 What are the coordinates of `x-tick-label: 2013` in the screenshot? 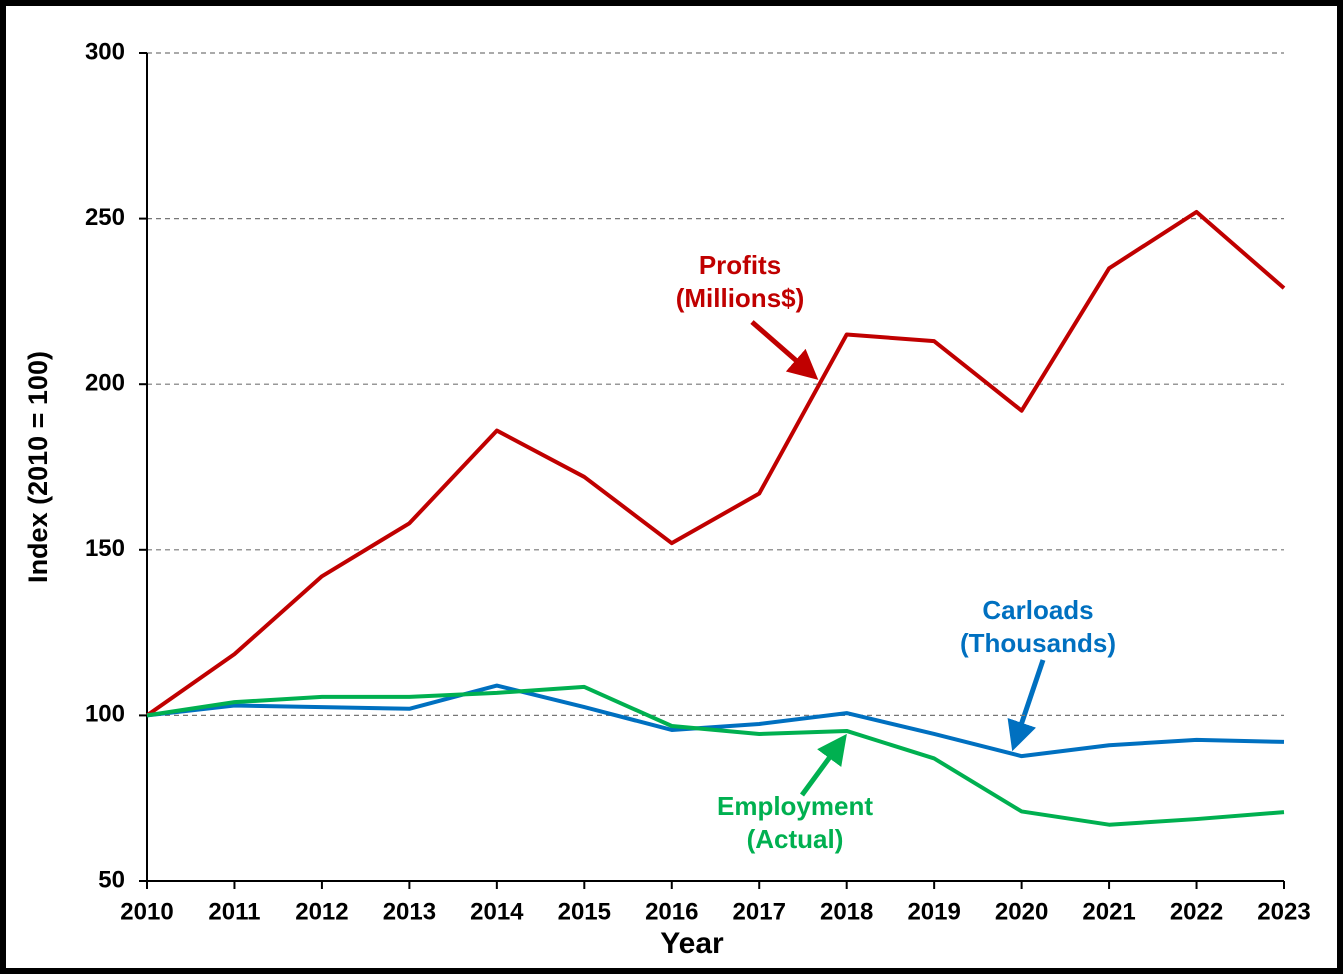 It's located at (409, 911).